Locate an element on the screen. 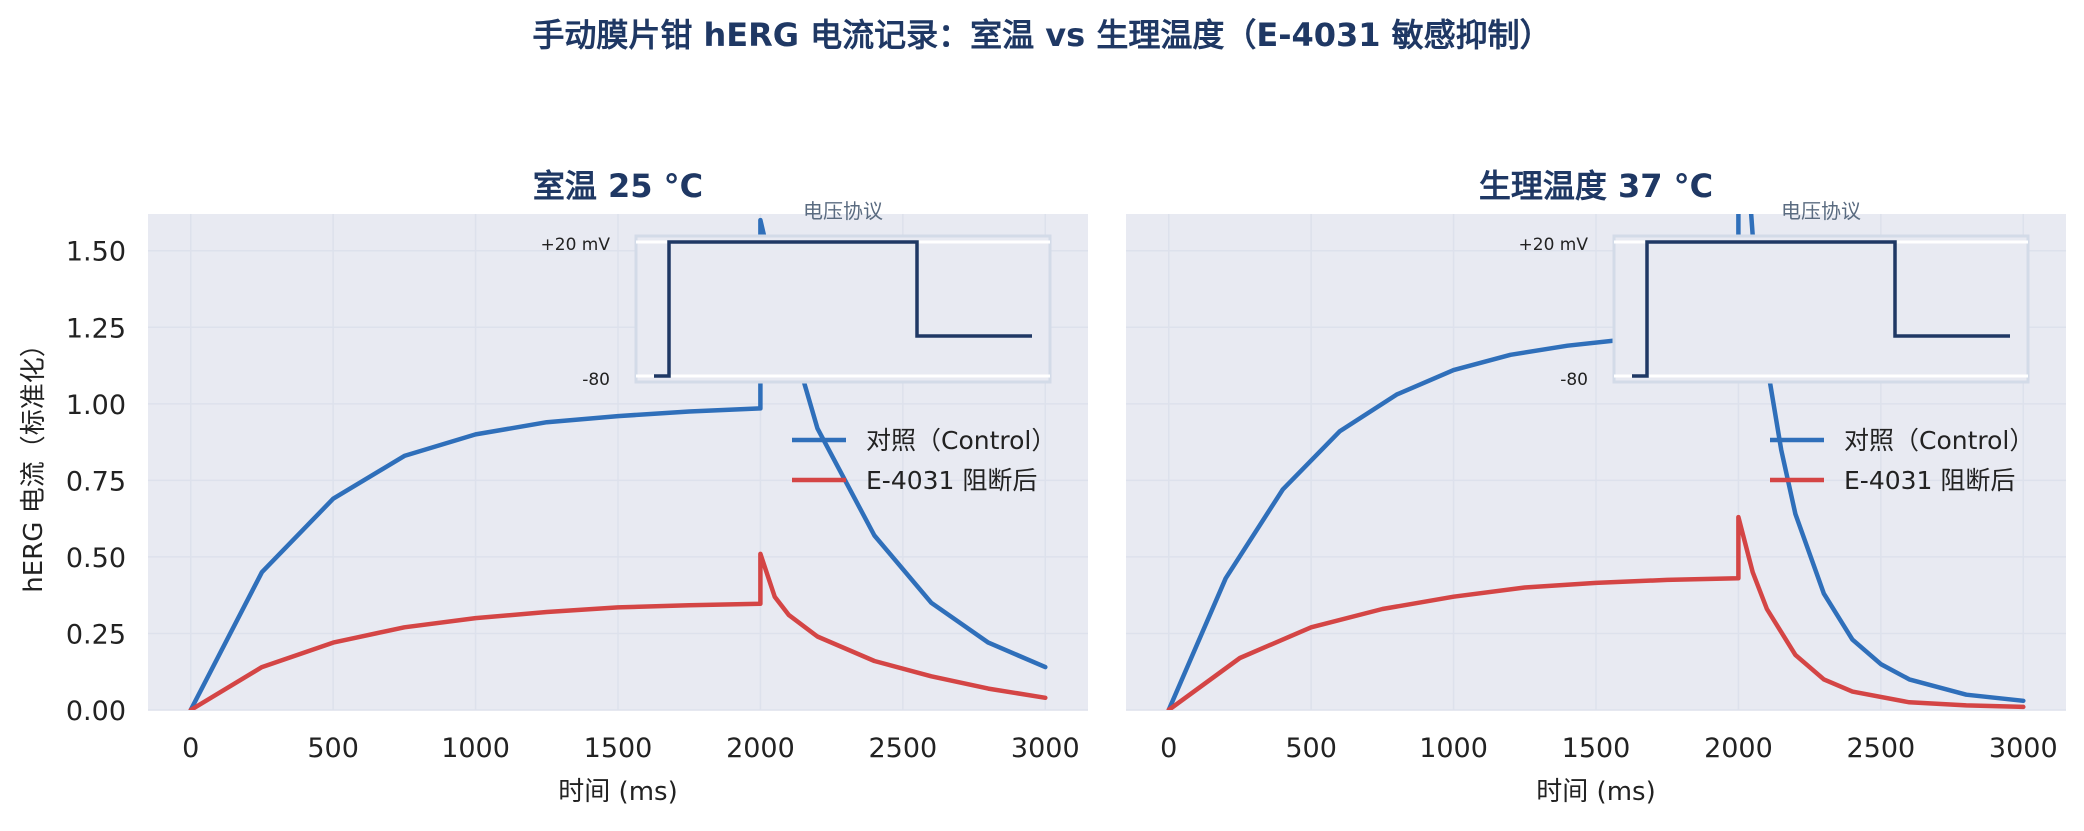  y-tick-labels: 0.00 0.25 0.50 0.75 1.00 1.25 1.50 is located at coordinates (96, 482).